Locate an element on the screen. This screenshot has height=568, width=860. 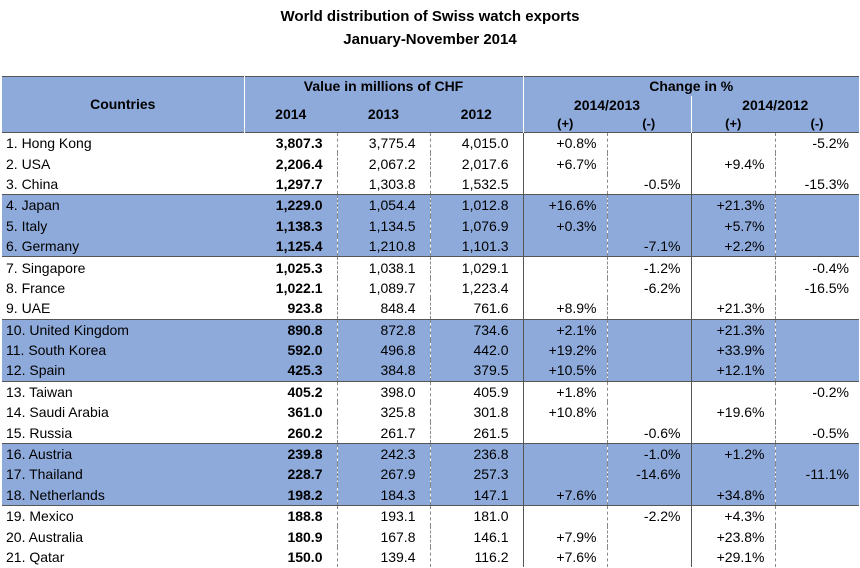
change-2014-2013-minus-cell: -0.5% is located at coordinates (649, 184).